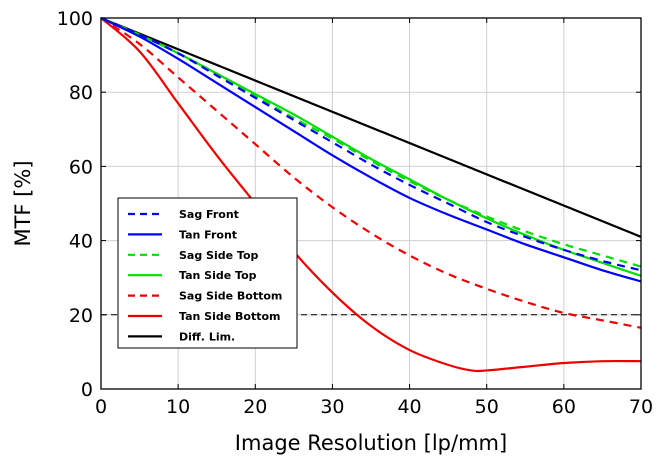  What do you see at coordinates (23, 203) in the screenshot?
I see `y-axis-title: MTF [%]` at bounding box center [23, 203].